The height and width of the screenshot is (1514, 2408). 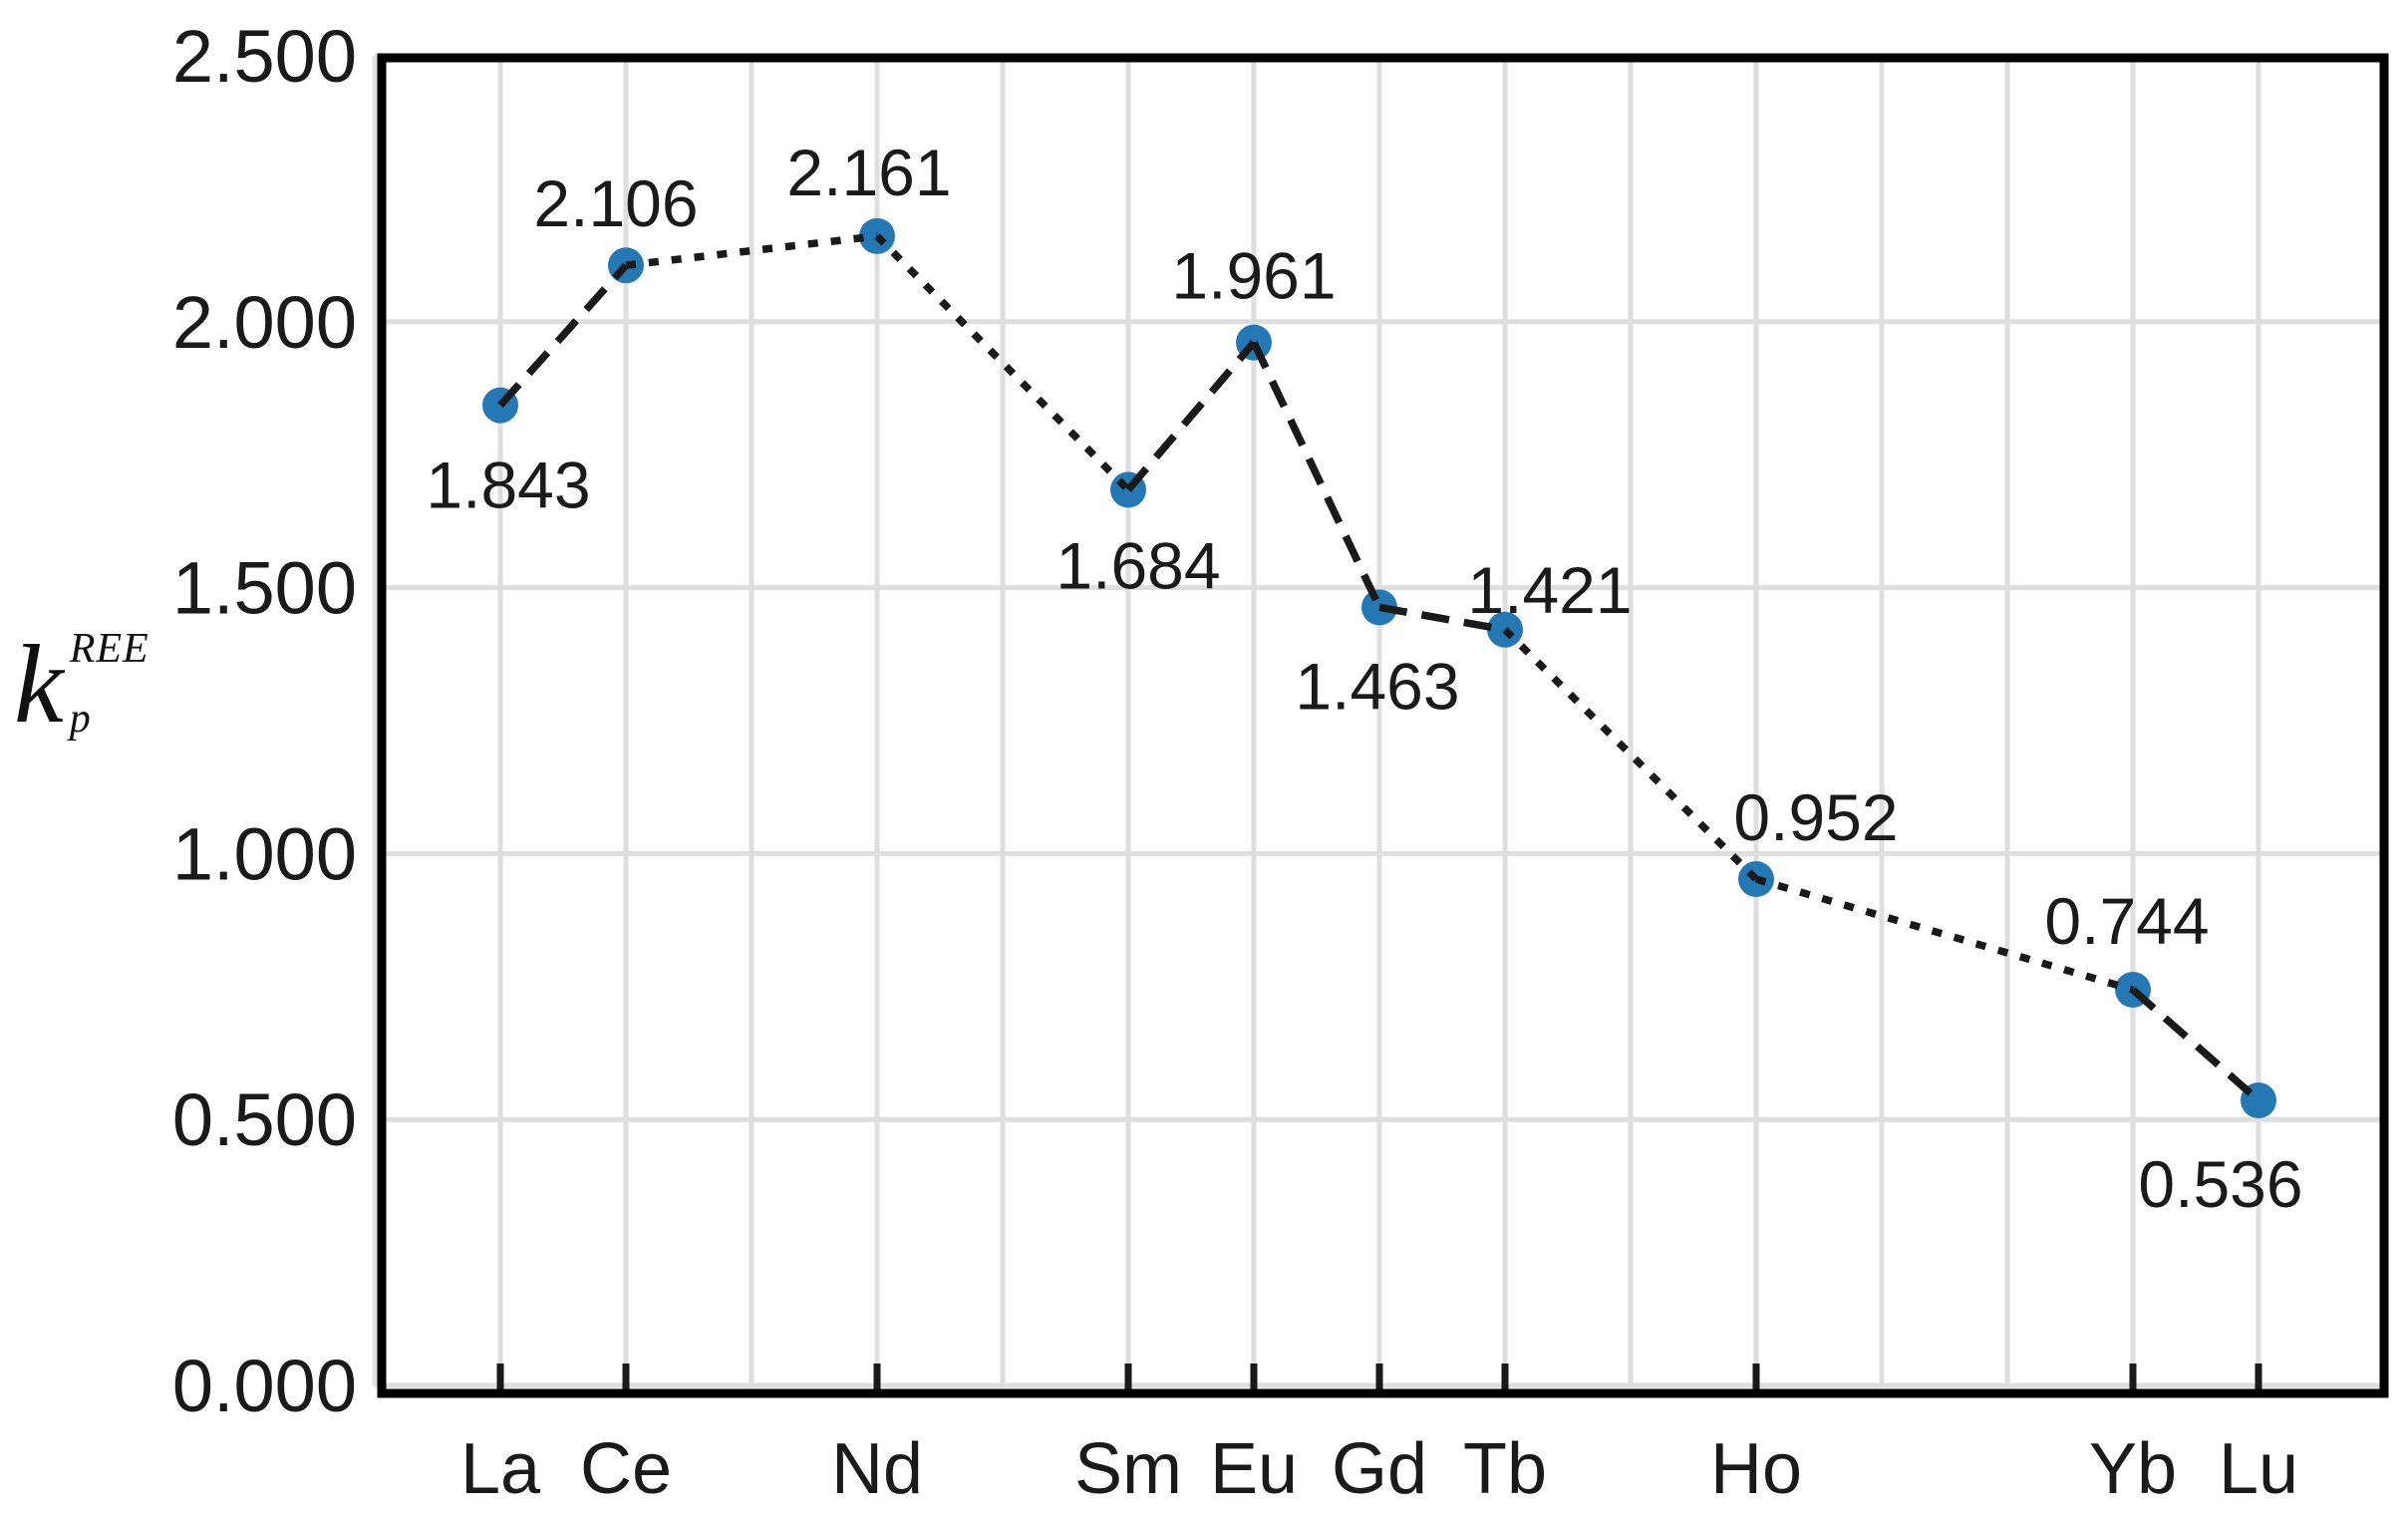 What do you see at coordinates (877, 1469) in the screenshot?
I see `x-axis-label-Nd: Nd` at bounding box center [877, 1469].